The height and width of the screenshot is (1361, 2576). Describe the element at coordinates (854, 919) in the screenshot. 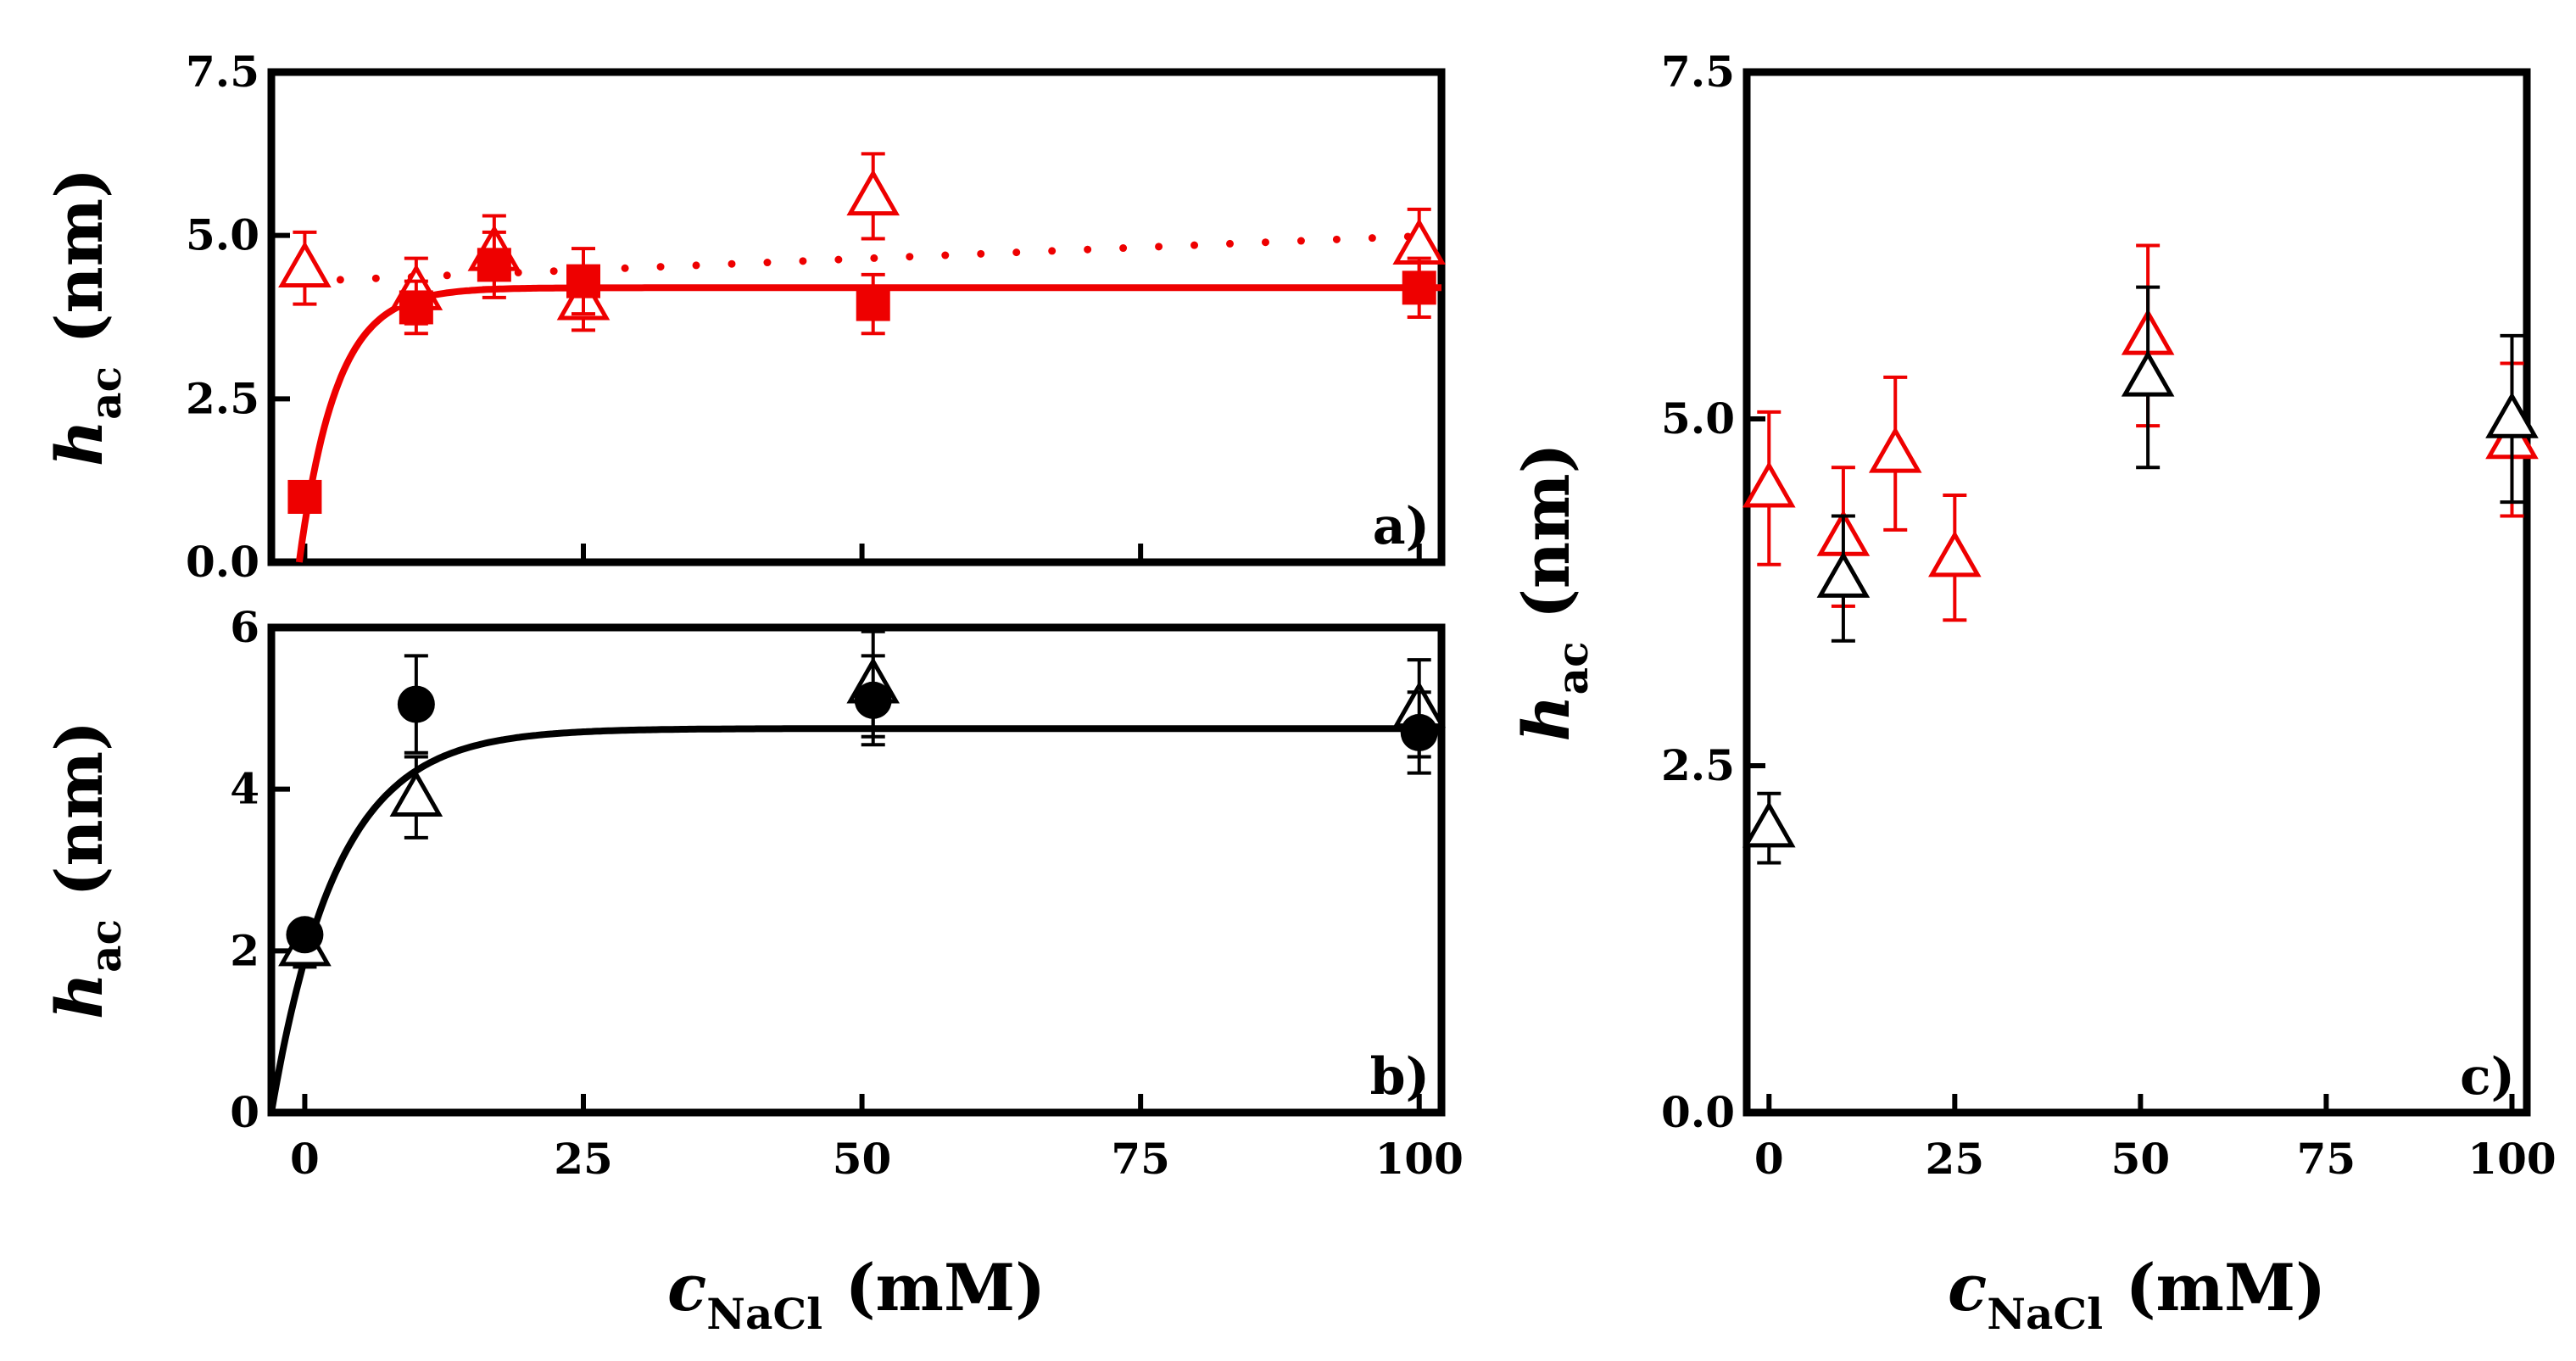

I see `exp-fit-black` at that location.